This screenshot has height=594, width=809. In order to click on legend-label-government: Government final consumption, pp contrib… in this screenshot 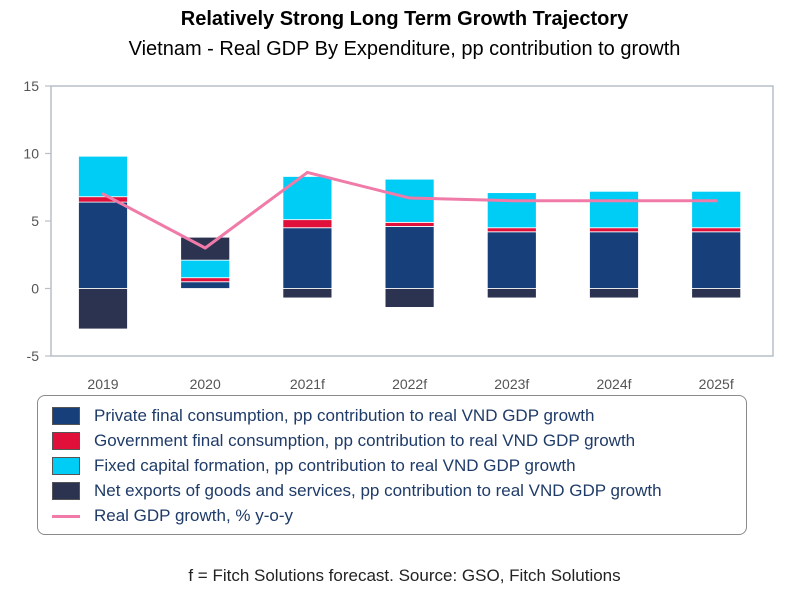, I will do `click(365, 440)`.